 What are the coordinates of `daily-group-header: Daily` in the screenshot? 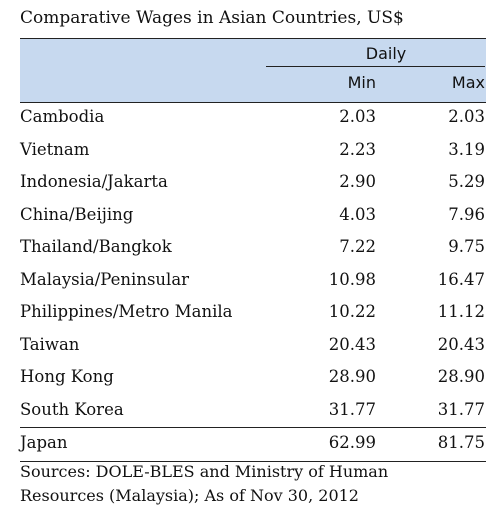 It's located at (386, 53).